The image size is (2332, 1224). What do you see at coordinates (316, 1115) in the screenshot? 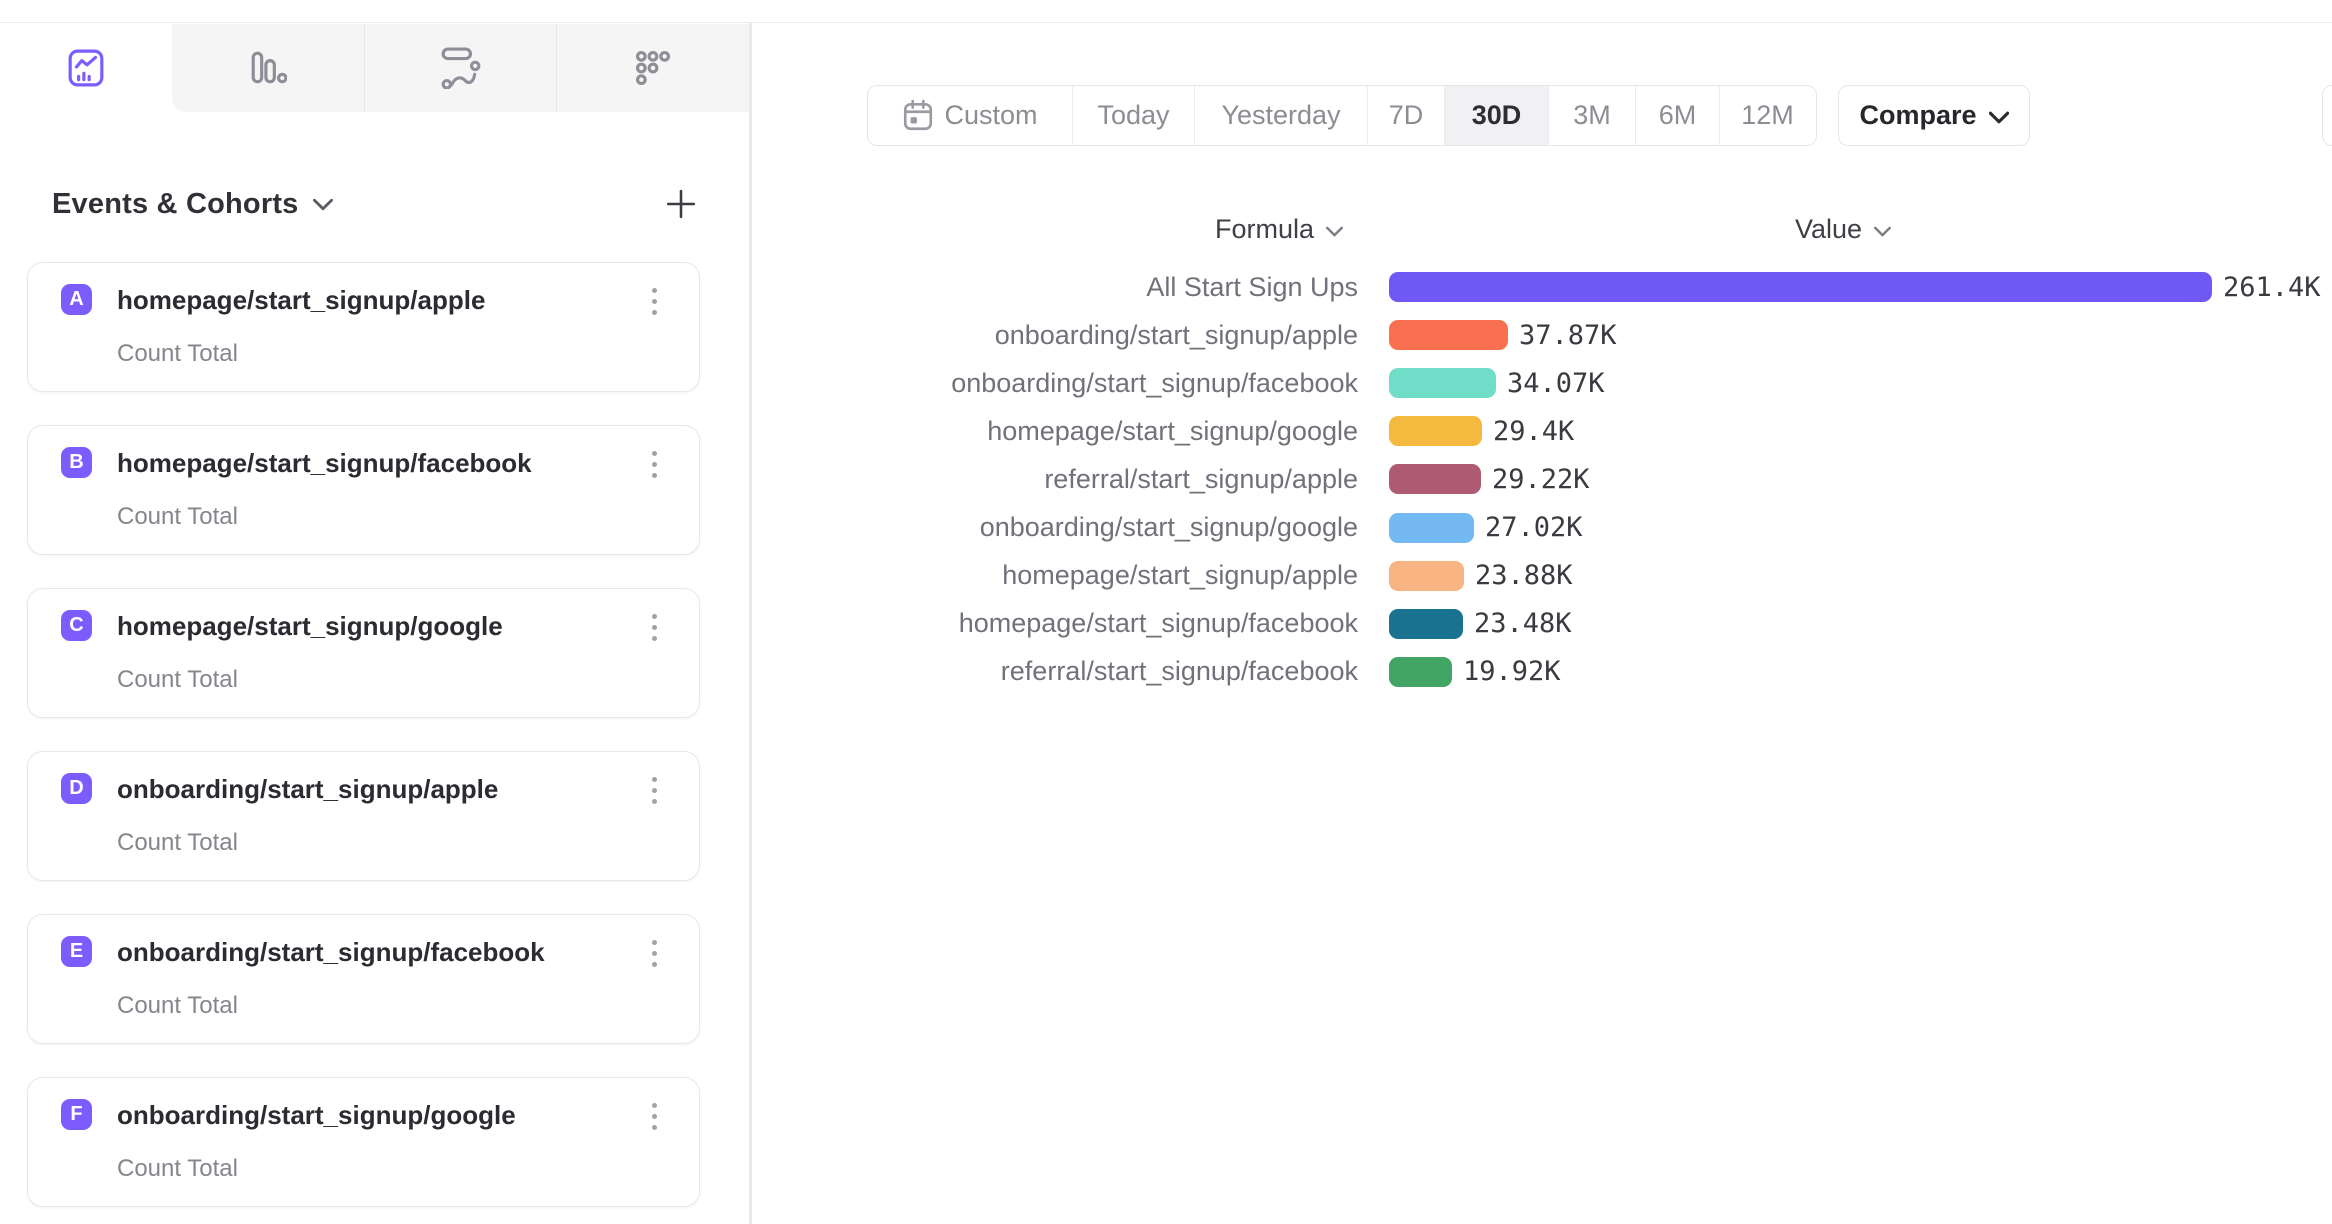
I see `event-name: onboarding/start_signup/google` at bounding box center [316, 1115].